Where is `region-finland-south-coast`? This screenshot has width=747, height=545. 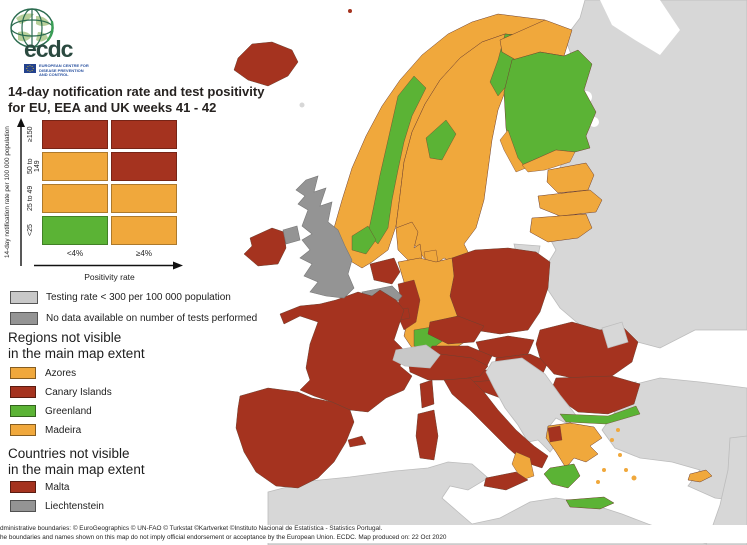 region-finland-south-coast is located at coordinates (548, 161).